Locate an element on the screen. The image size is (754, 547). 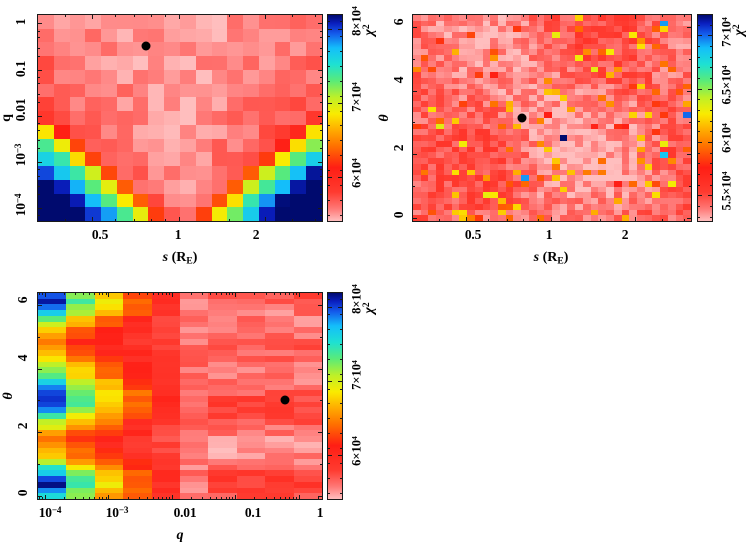
heatmap-s-theta is located at coordinates (552, 118).